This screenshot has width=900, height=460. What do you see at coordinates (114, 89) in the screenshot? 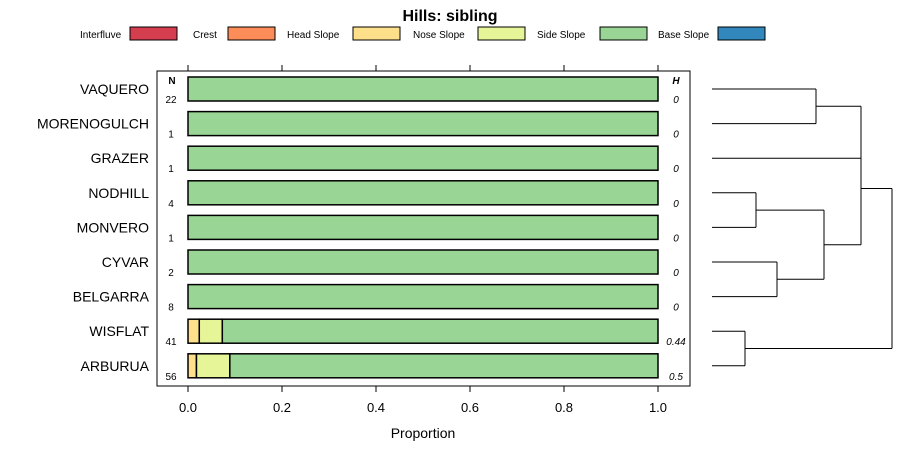
I see `category-label: VAQUERO` at bounding box center [114, 89].